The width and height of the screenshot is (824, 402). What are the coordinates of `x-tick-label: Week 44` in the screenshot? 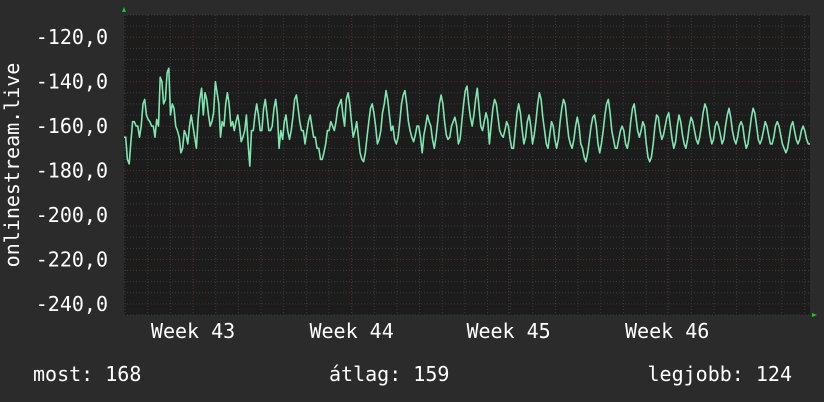 It's located at (351, 331).